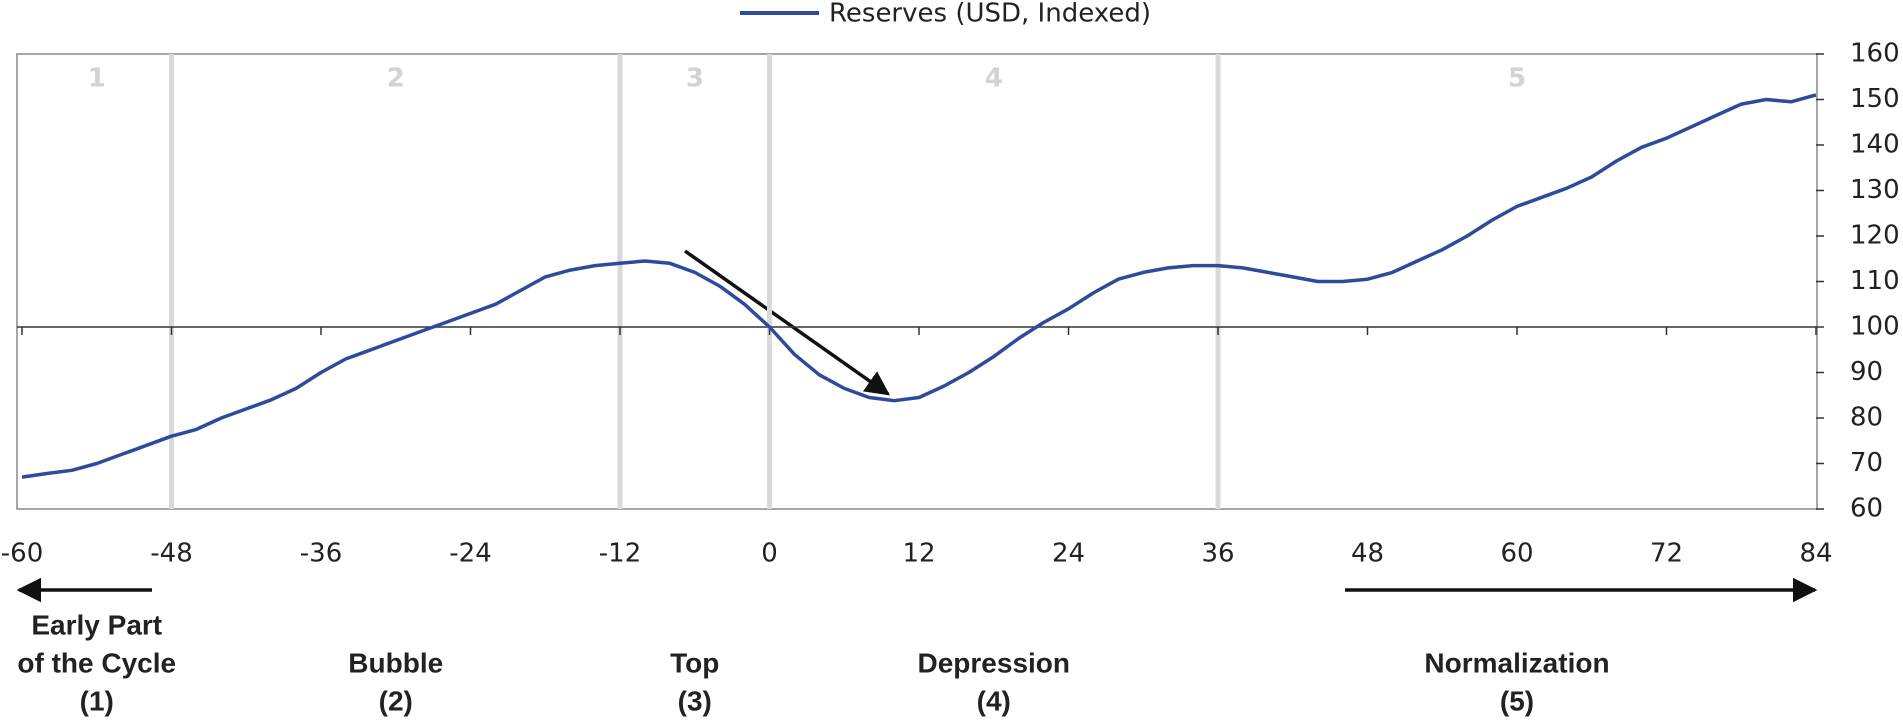  What do you see at coordinates (1875, 236) in the screenshot?
I see `y-tick-label: 120` at bounding box center [1875, 236].